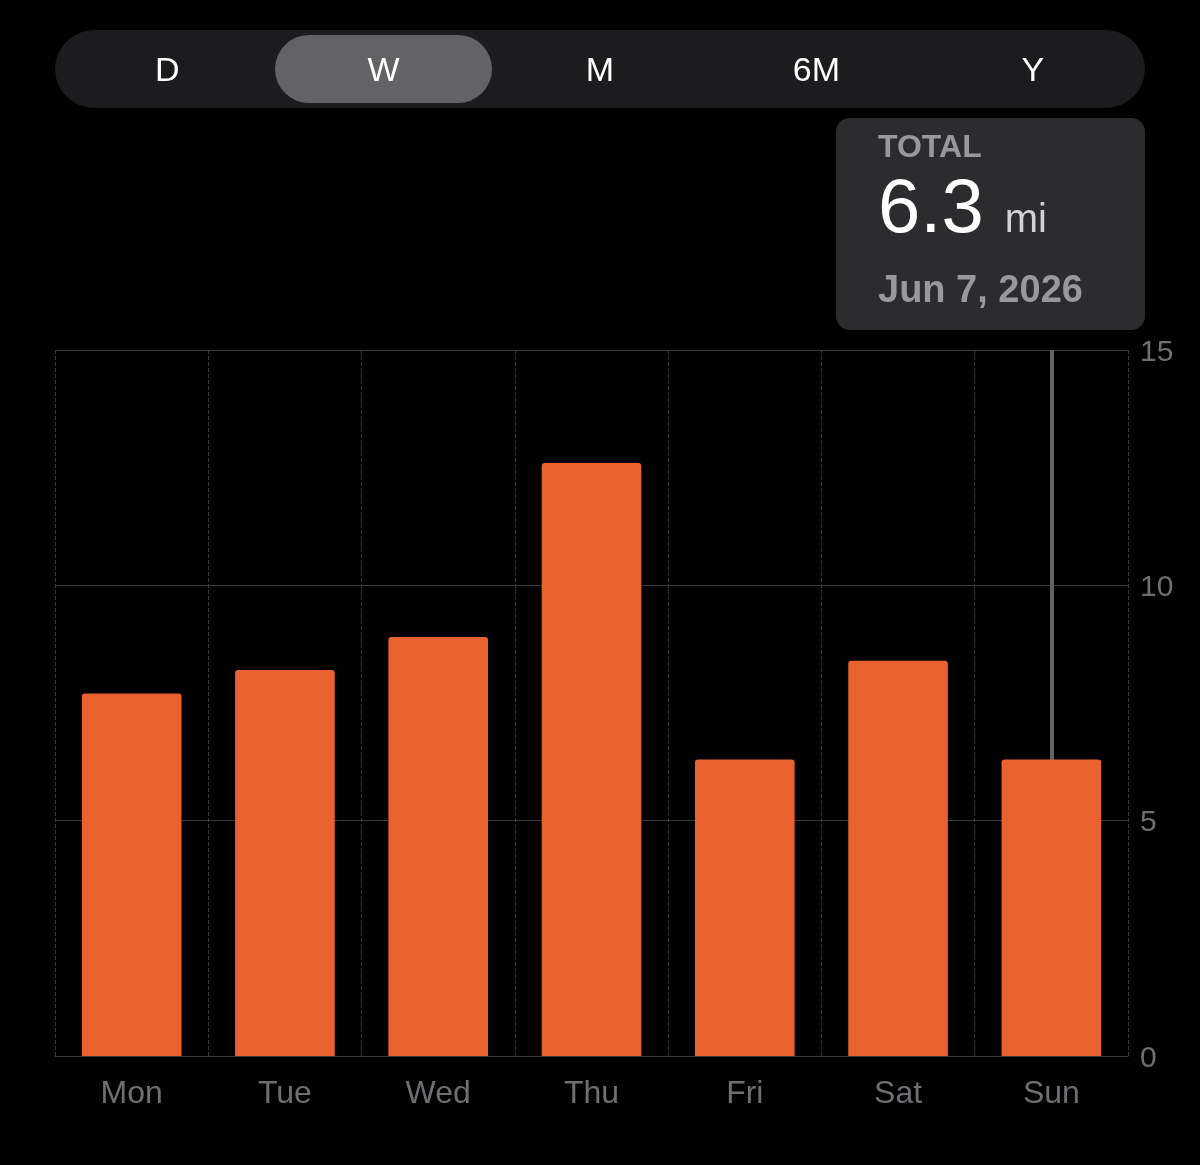  I want to click on tooltip-box: TOTAL 6.3 mi Jun 7, 2026, so click(990, 224).